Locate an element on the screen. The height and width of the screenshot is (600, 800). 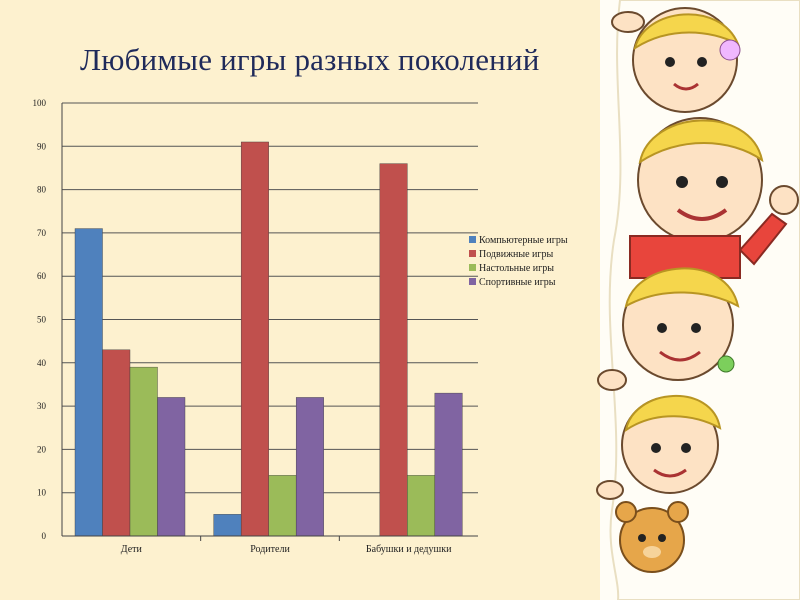
y-tick-label: 80 is located at coordinates (42, 190).